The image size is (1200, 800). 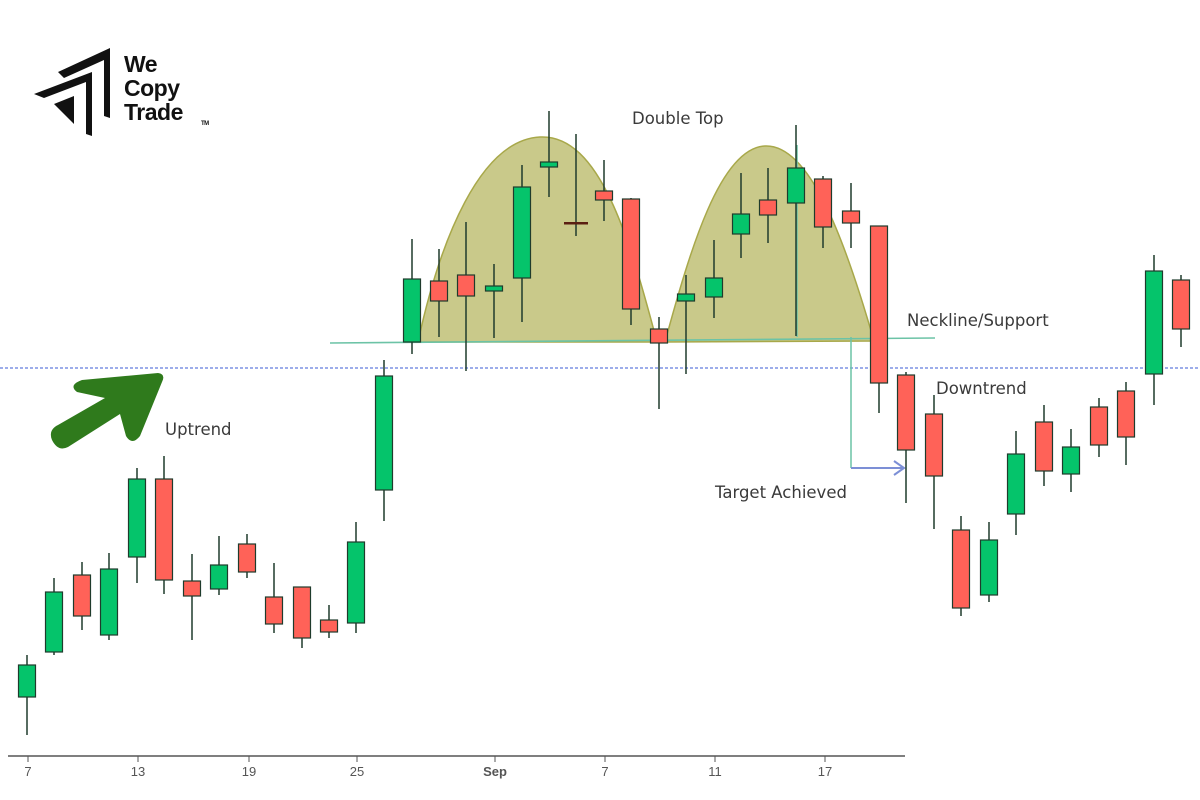 What do you see at coordinates (152, 88) in the screenshot?
I see `logo-word-copy: Copy` at bounding box center [152, 88].